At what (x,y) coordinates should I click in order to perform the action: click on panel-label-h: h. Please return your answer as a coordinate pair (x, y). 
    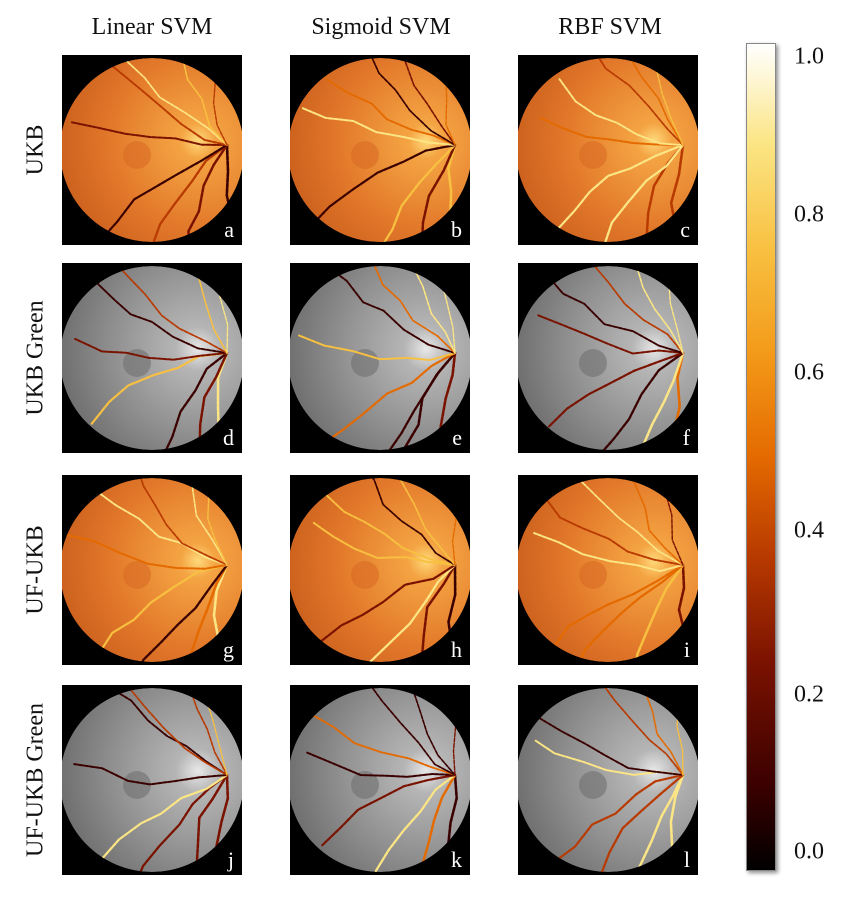
    Looking at the image, I should click on (456, 649).